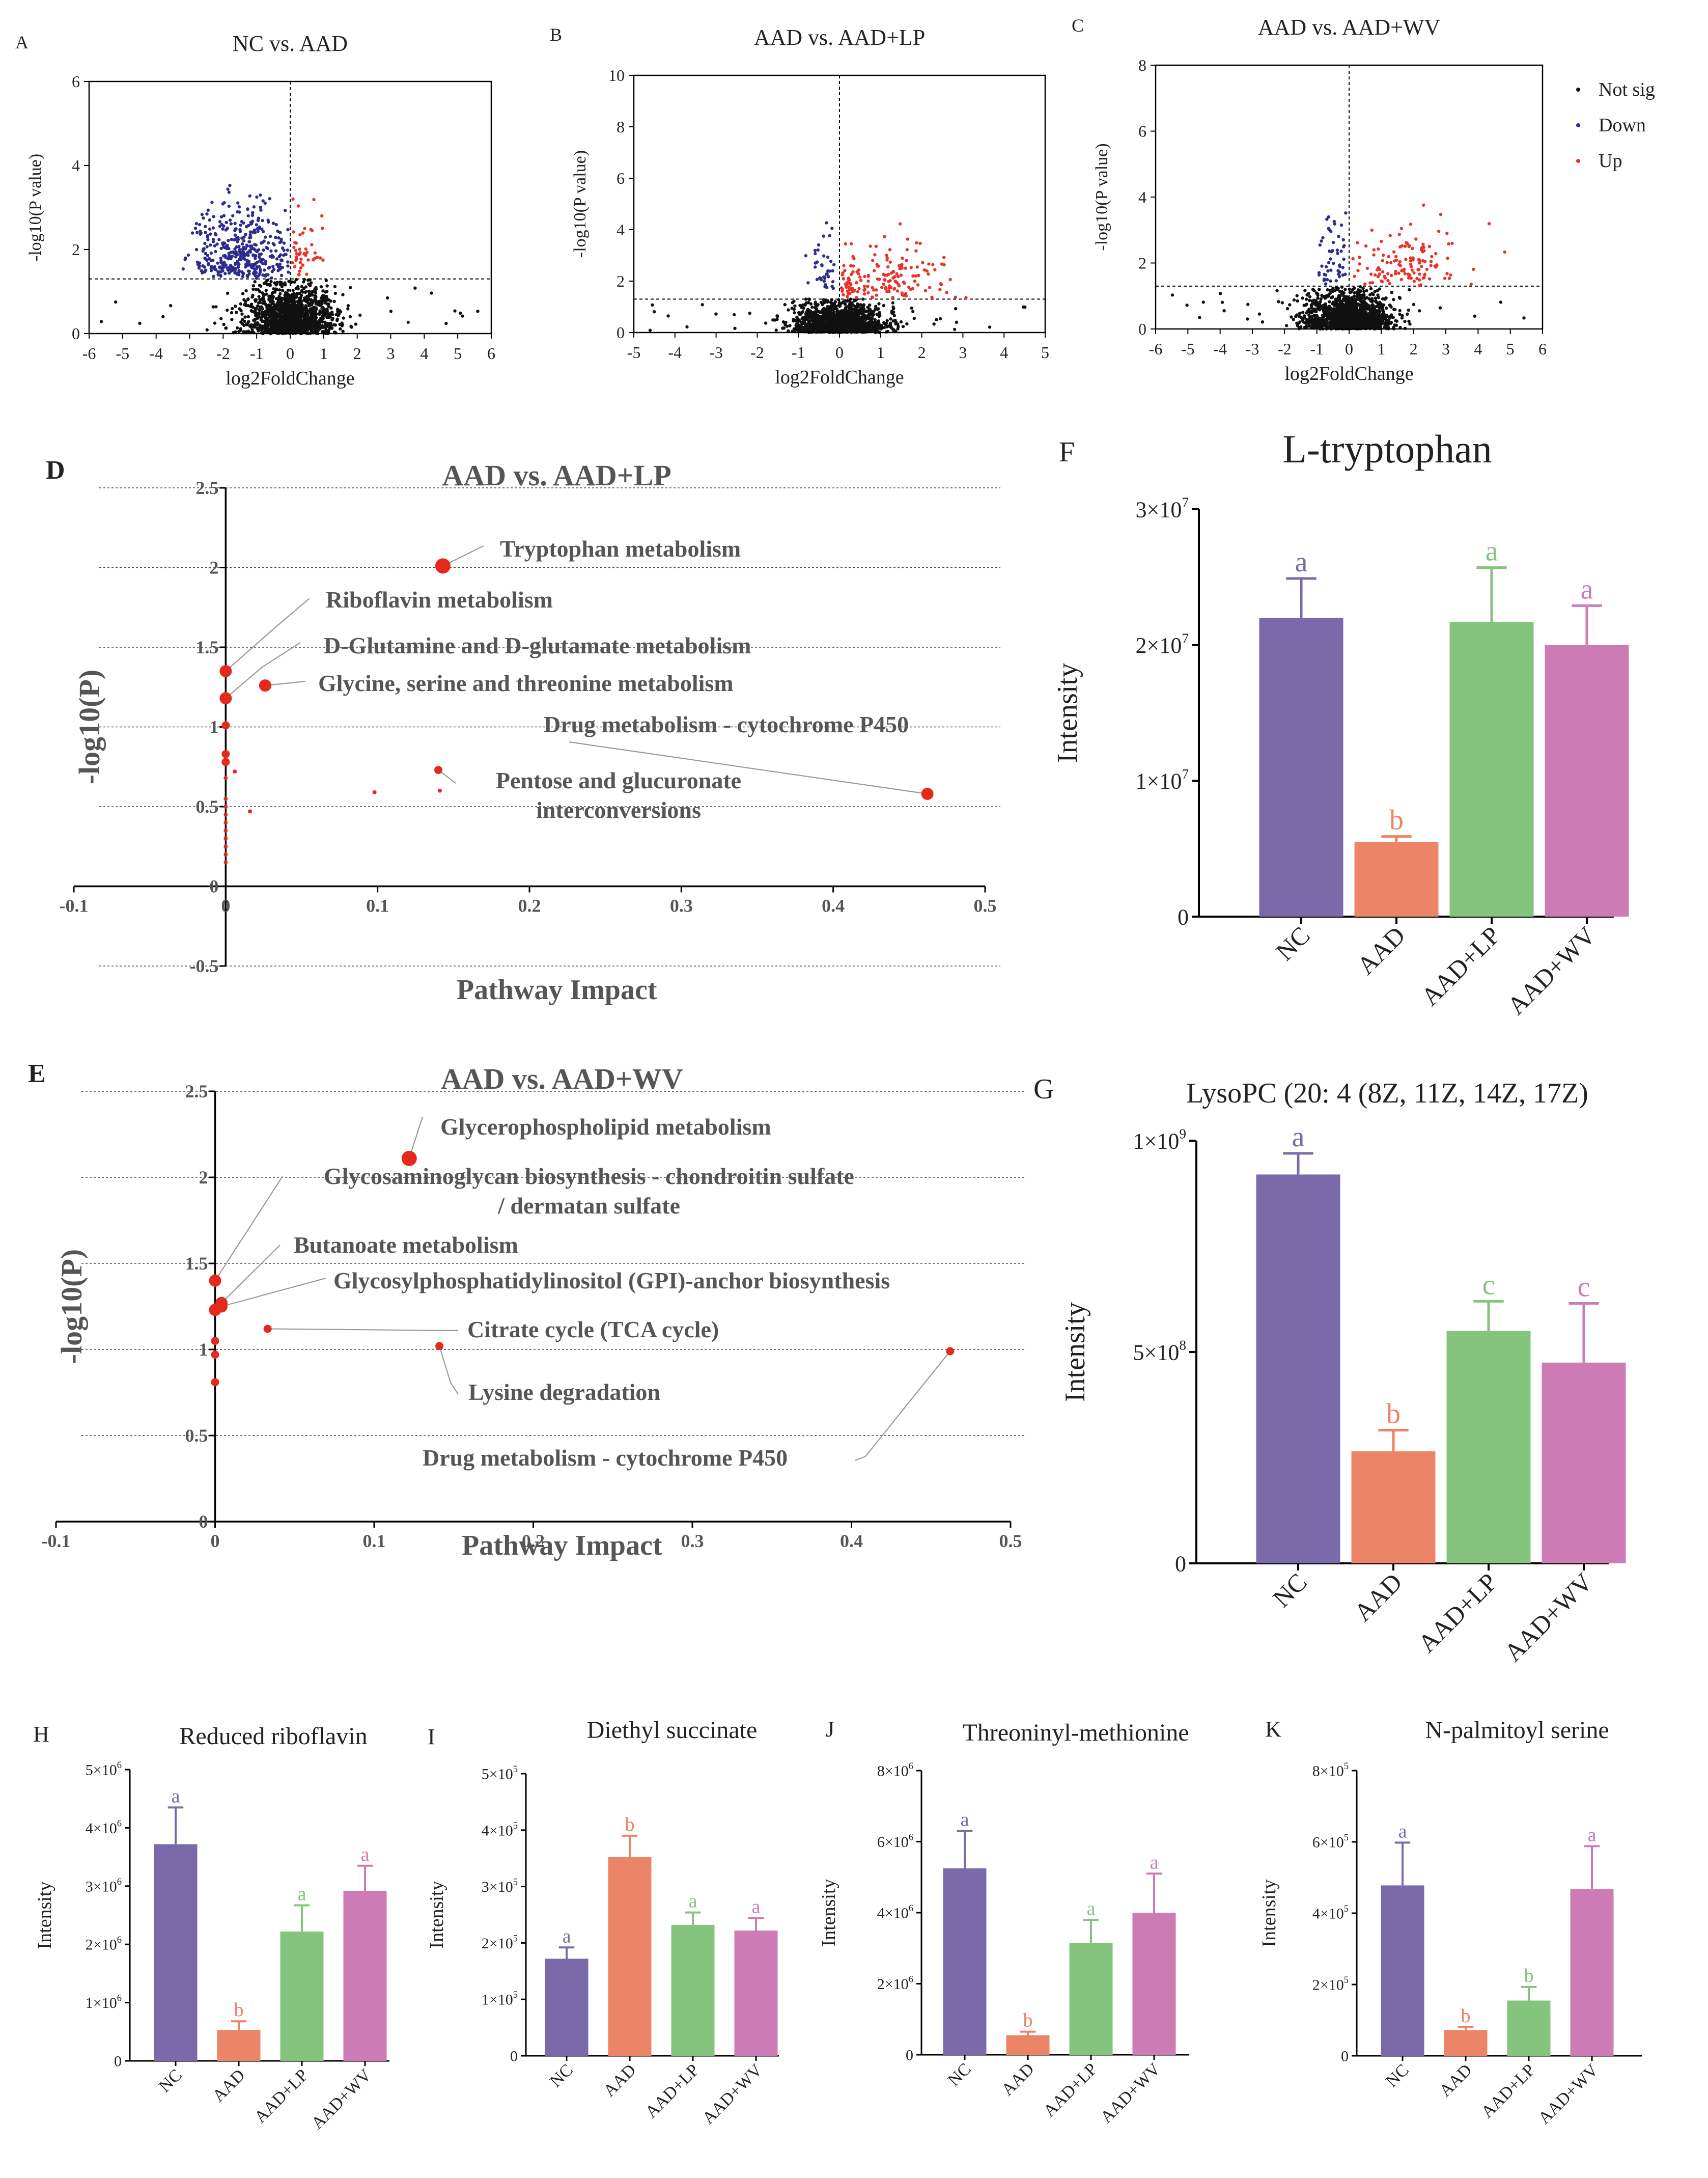 This screenshot has width=1708, height=2178. I want to click on x-tick-label: 0, so click(290, 353).